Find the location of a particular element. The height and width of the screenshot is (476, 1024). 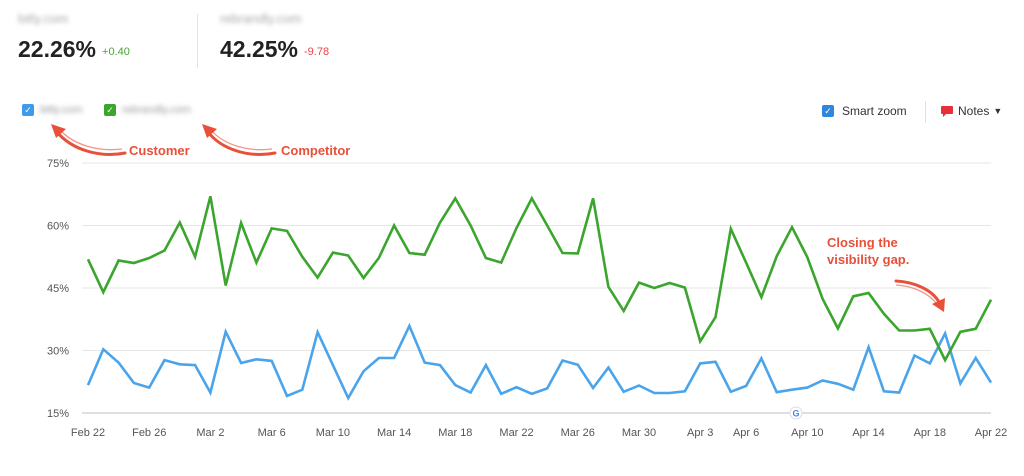

x-tick-label: Apr 22 is located at coordinates (991, 433).